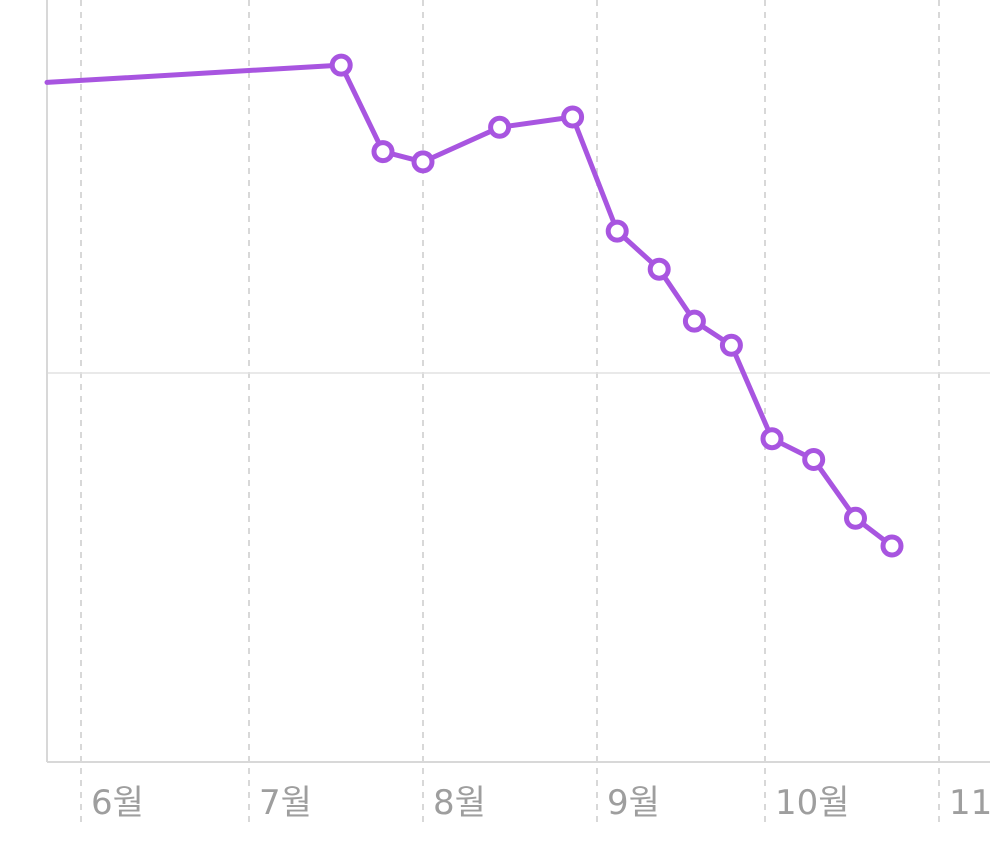 The height and width of the screenshot is (861, 990). Describe the element at coordinates (459, 803) in the screenshot. I see `x-tick-label: 8월` at that location.